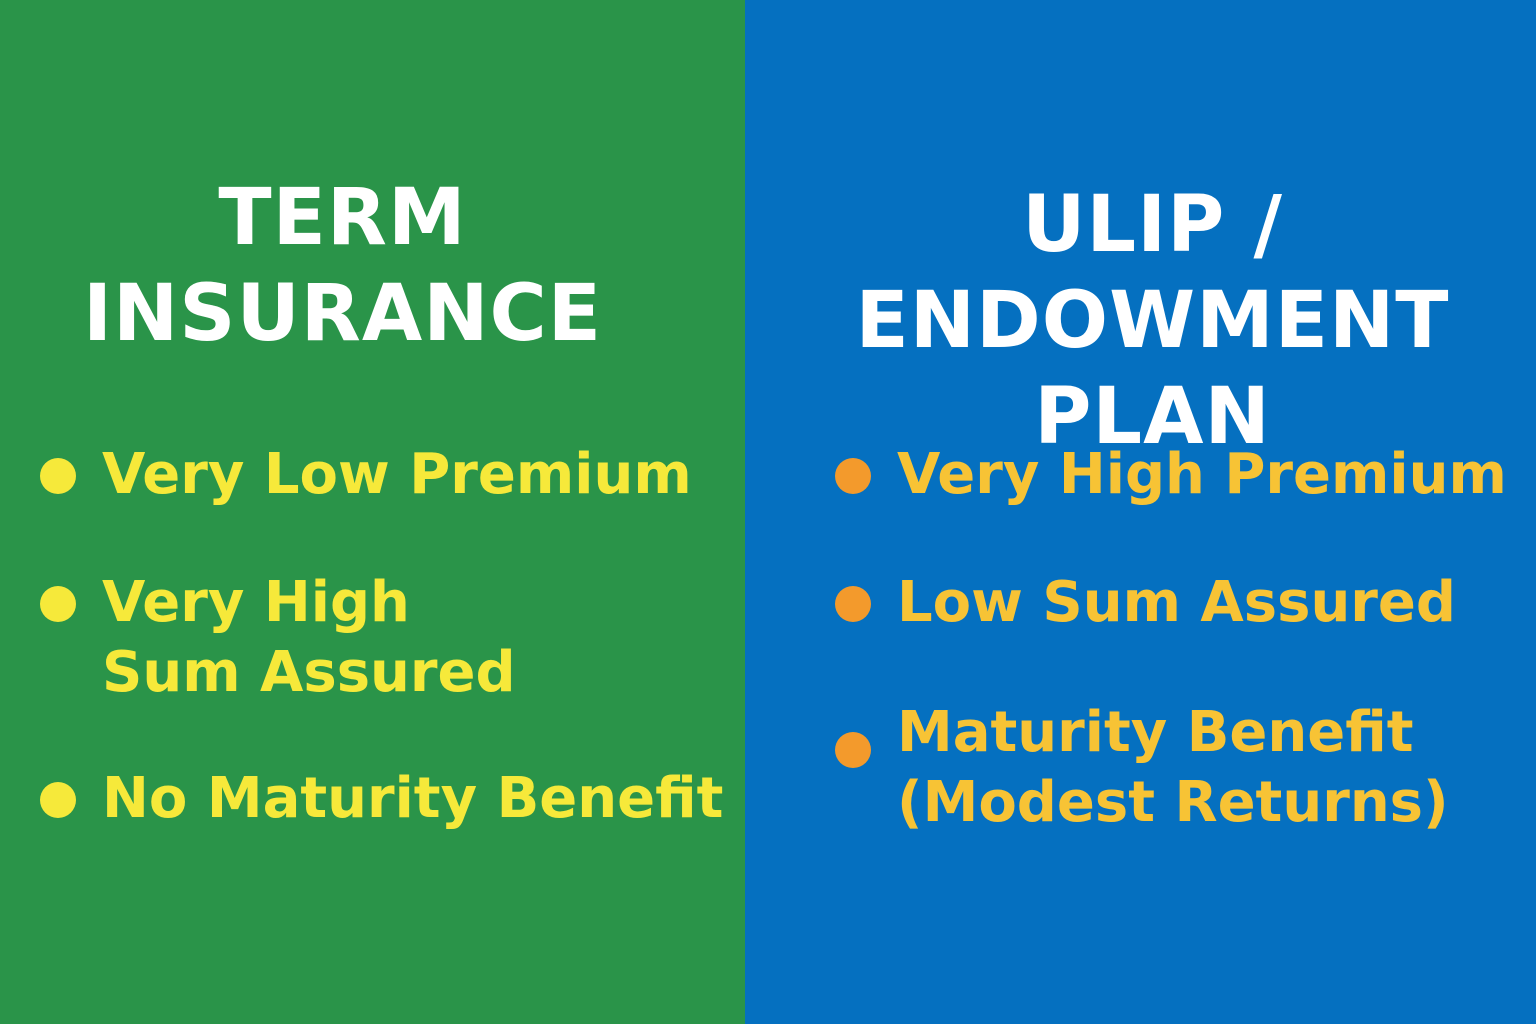 The image size is (1536, 1024). Describe the element at coordinates (1176, 602) in the screenshot. I see `feature-text: Low Sum Assured` at that location.